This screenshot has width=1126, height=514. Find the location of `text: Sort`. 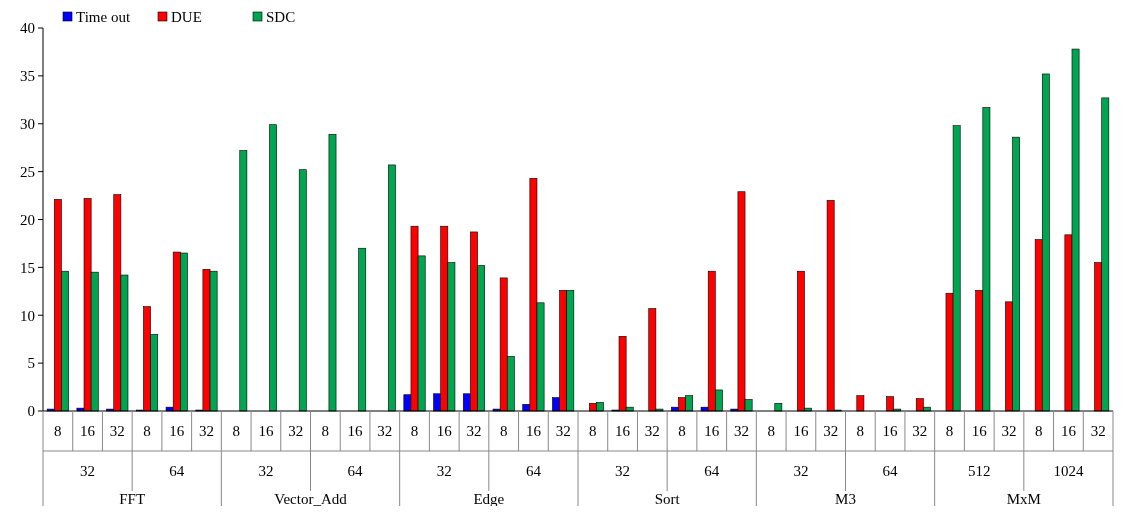

text: Sort is located at coordinates (667, 498).